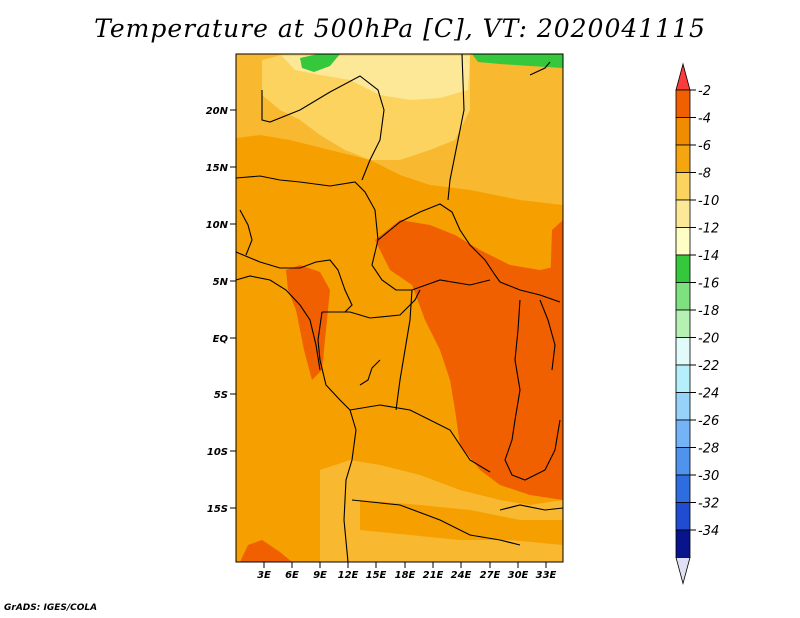 The height and width of the screenshot is (618, 800). I want to click on colorbar-label: -24, so click(708, 394).